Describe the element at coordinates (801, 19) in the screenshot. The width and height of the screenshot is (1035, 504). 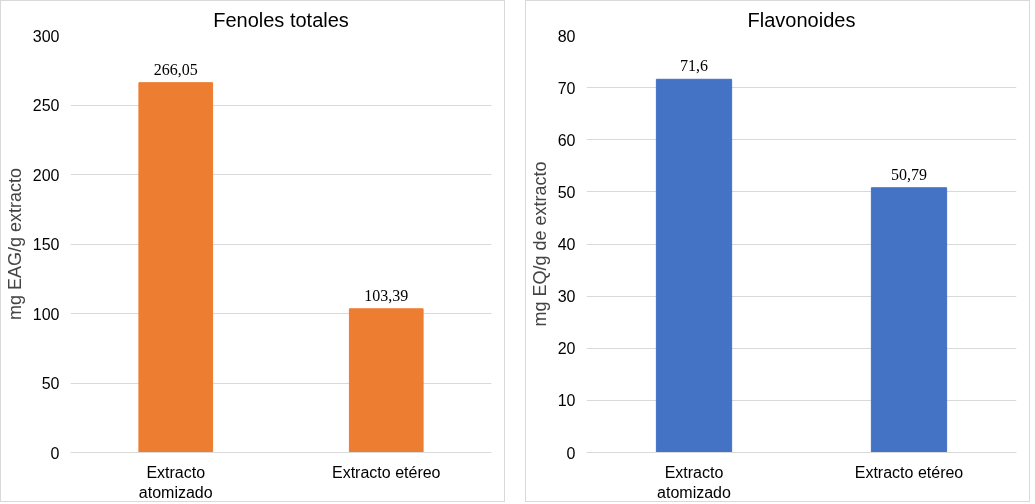
I see `chart-title: Flavonoides` at that location.